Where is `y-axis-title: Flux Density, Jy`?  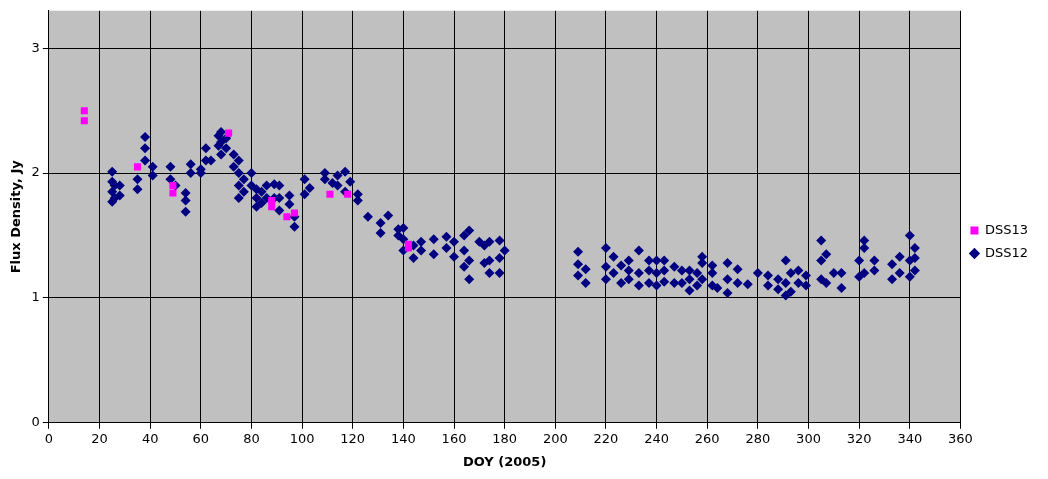
y-axis-title: Flux Density, Jy is located at coordinates (16, 216).